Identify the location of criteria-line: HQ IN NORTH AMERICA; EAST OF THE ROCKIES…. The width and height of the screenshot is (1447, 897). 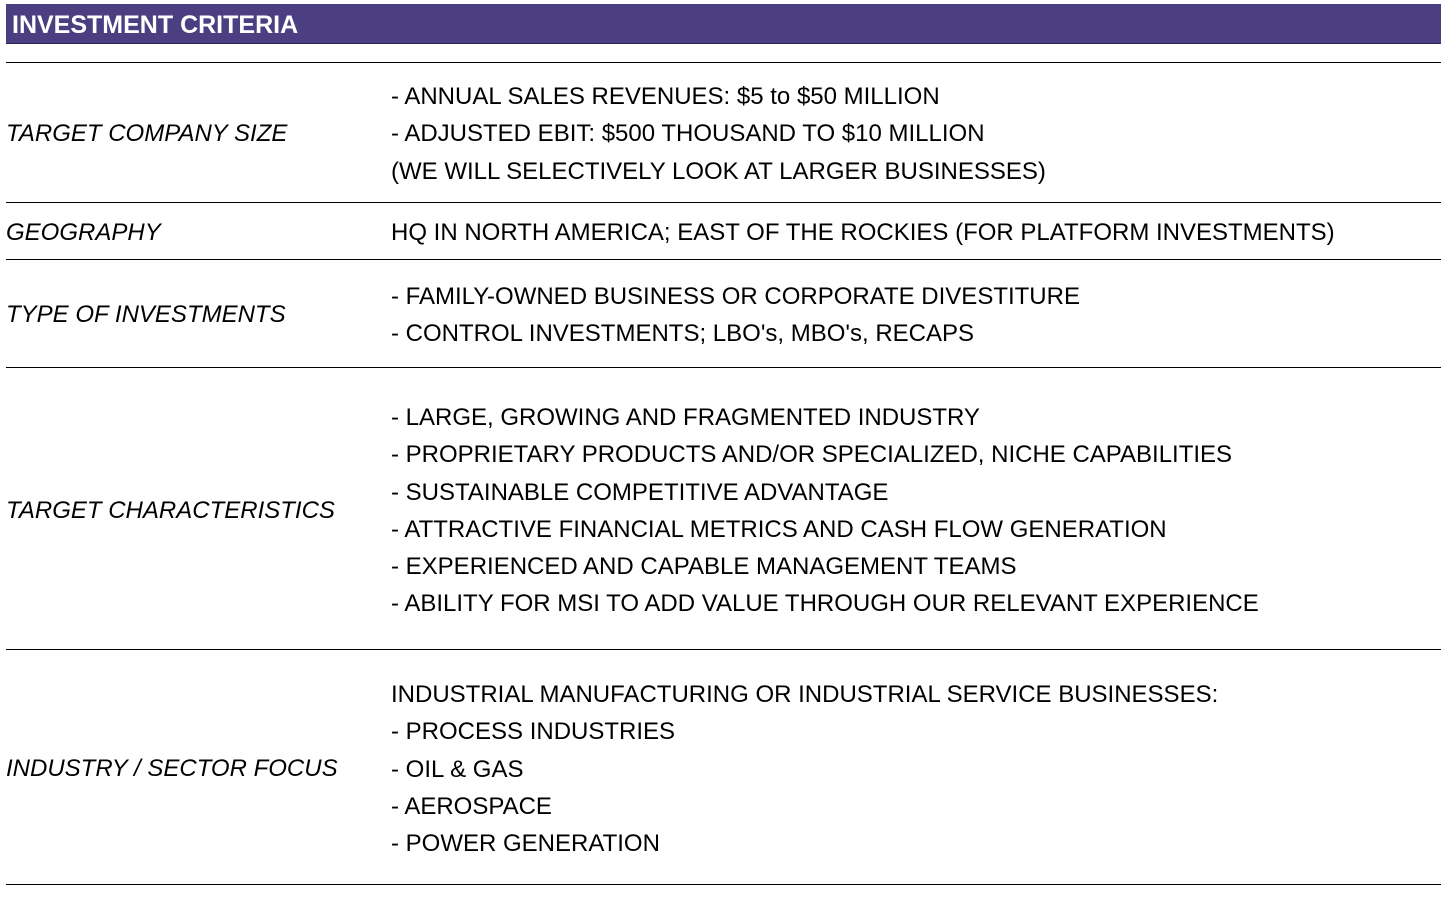
(863, 232).